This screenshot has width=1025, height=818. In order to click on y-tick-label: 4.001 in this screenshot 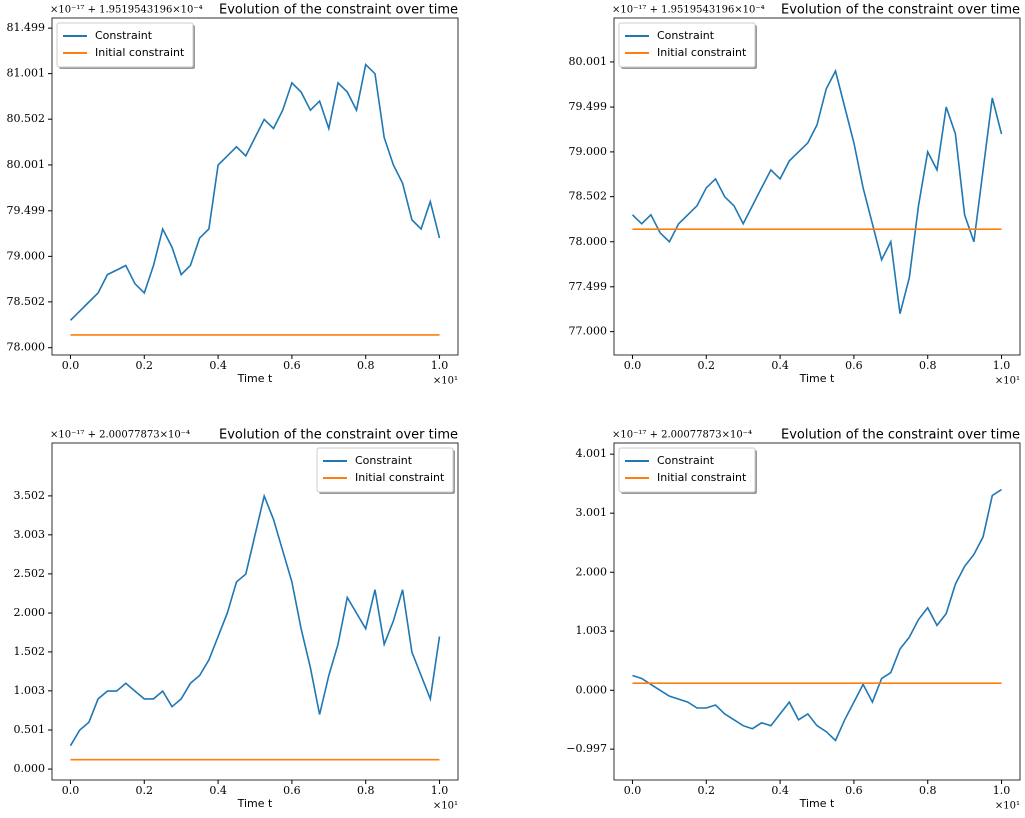, I will do `click(592, 453)`.